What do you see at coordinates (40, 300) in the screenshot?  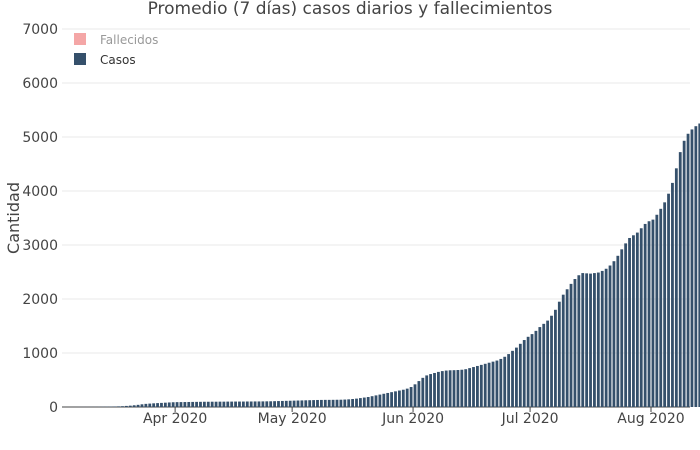 I see `y-tick-label: 2000` at bounding box center [40, 300].